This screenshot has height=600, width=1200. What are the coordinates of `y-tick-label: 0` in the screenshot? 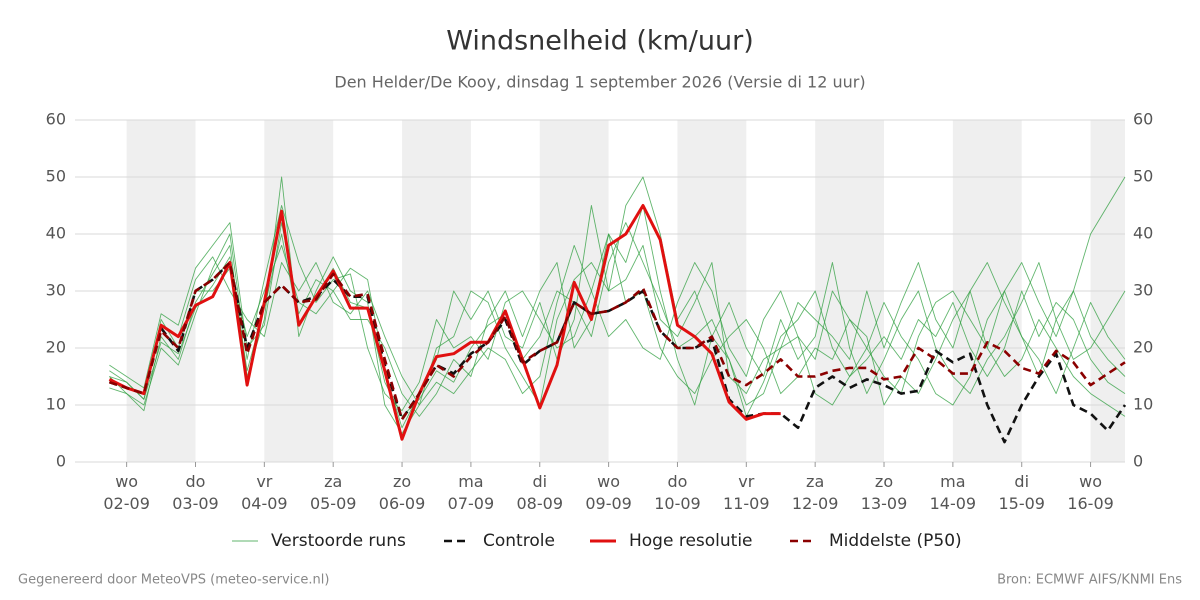 It's located at (61, 461).